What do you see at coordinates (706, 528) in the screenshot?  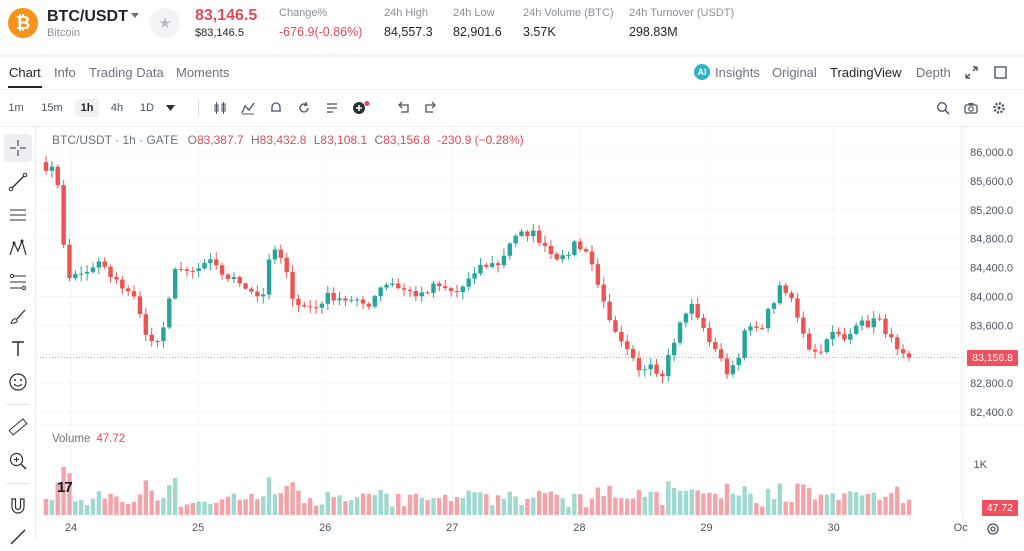 I see `x-tick-label: 29` at bounding box center [706, 528].